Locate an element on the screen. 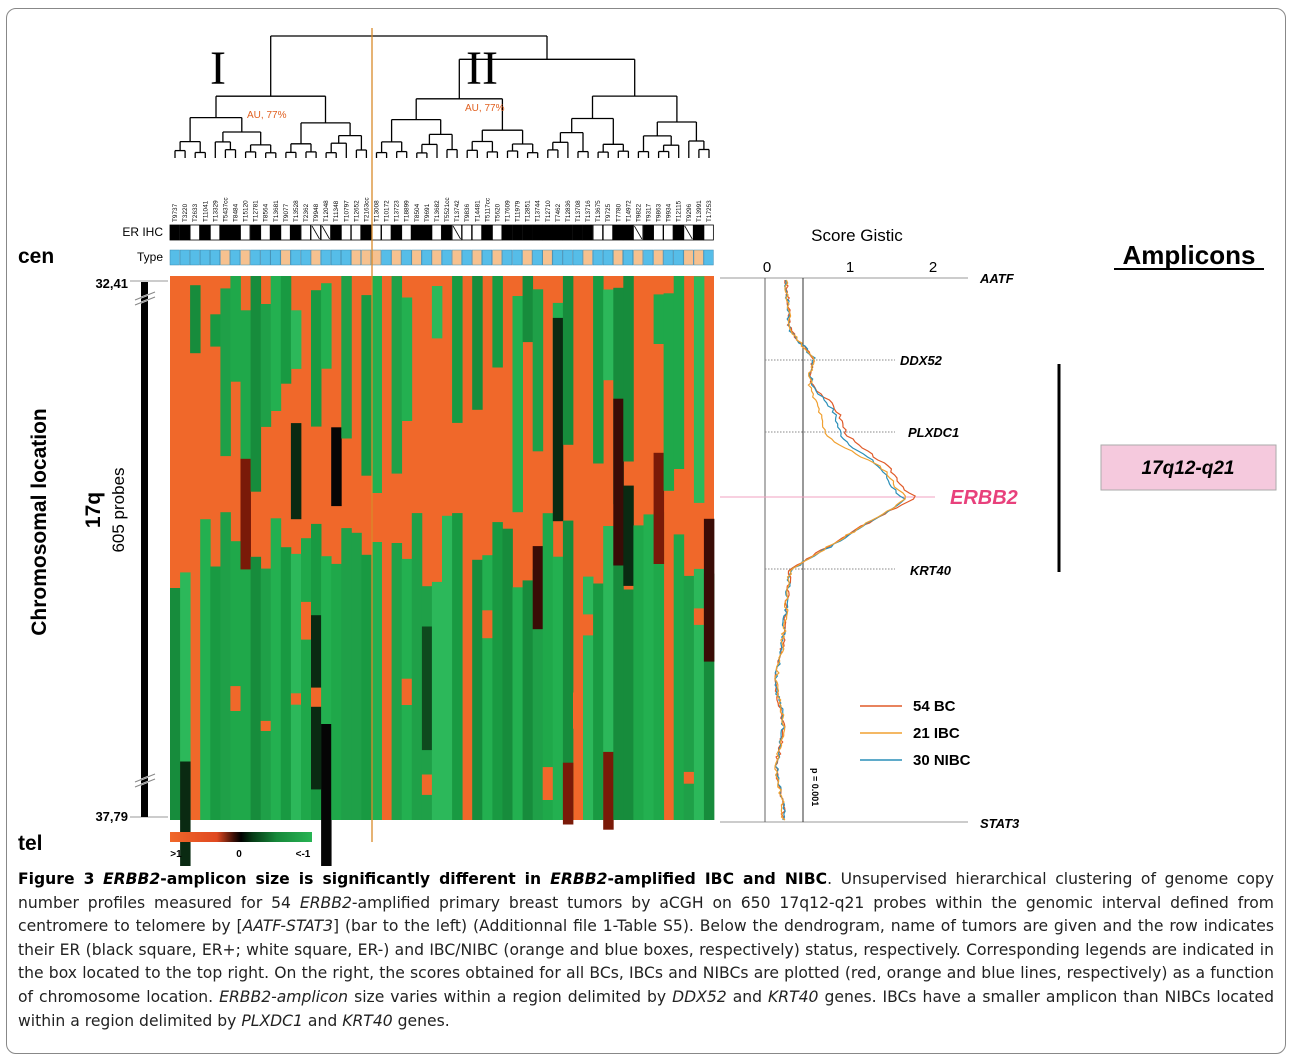 This screenshot has width=1290, height=1058. tumor-name: T9836 is located at coordinates (467, 212).